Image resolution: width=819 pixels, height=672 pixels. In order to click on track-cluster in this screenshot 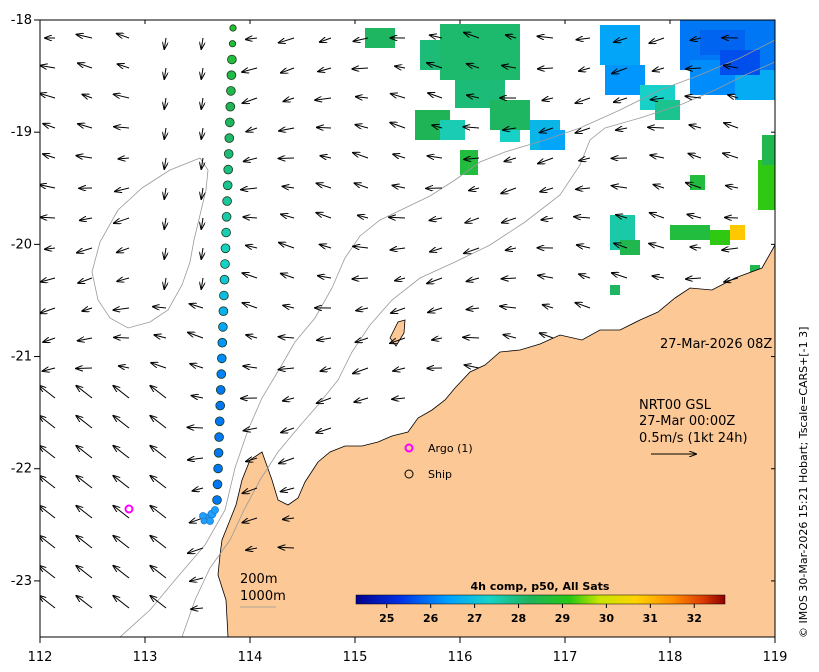, I will do `click(209, 515)`.